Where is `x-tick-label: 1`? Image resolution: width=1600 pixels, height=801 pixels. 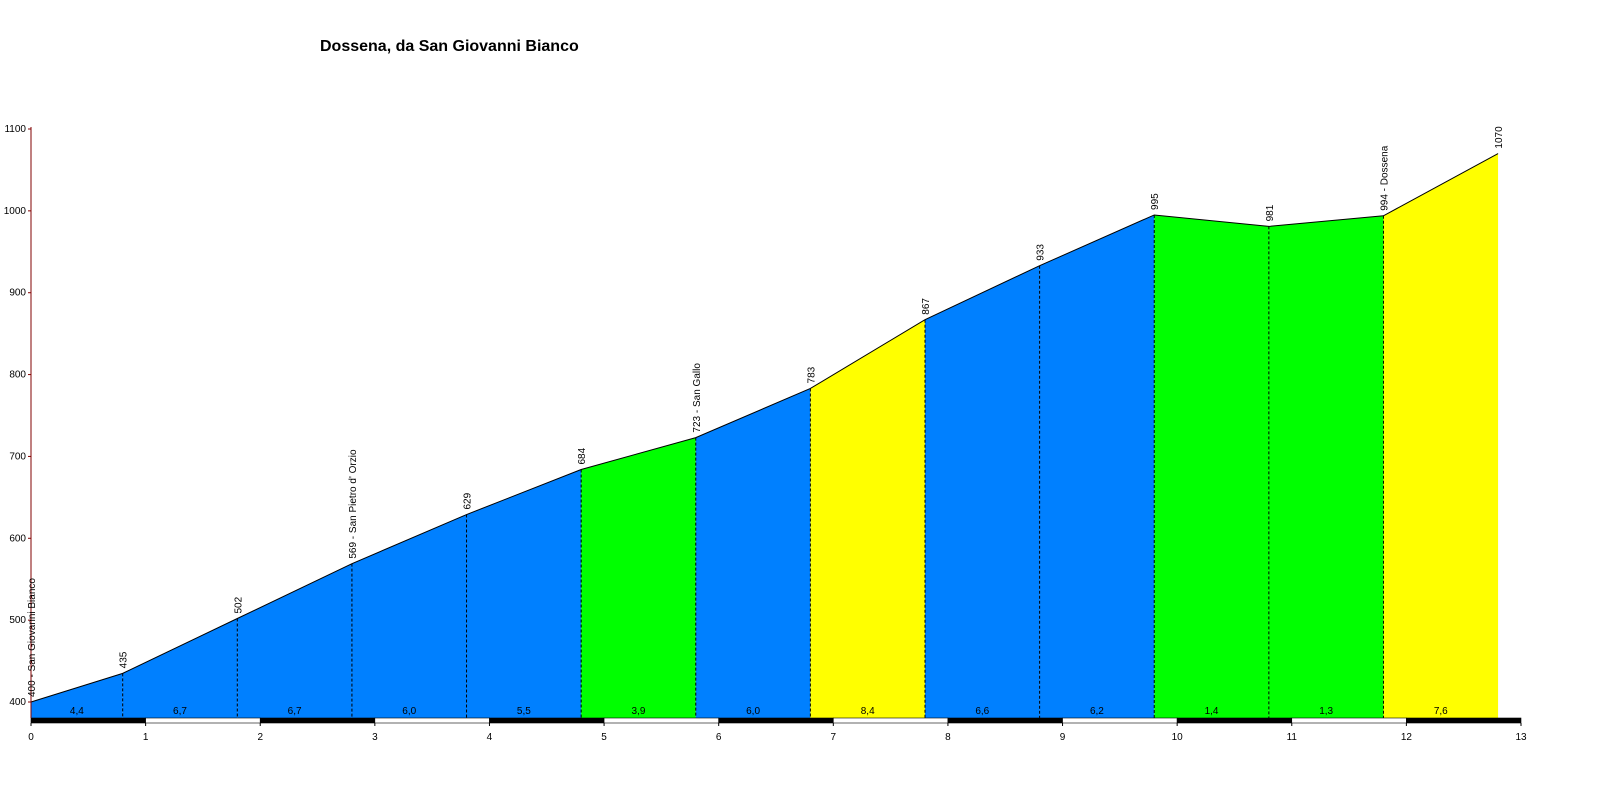
x-tick-label: 1 is located at coordinates (146, 737).